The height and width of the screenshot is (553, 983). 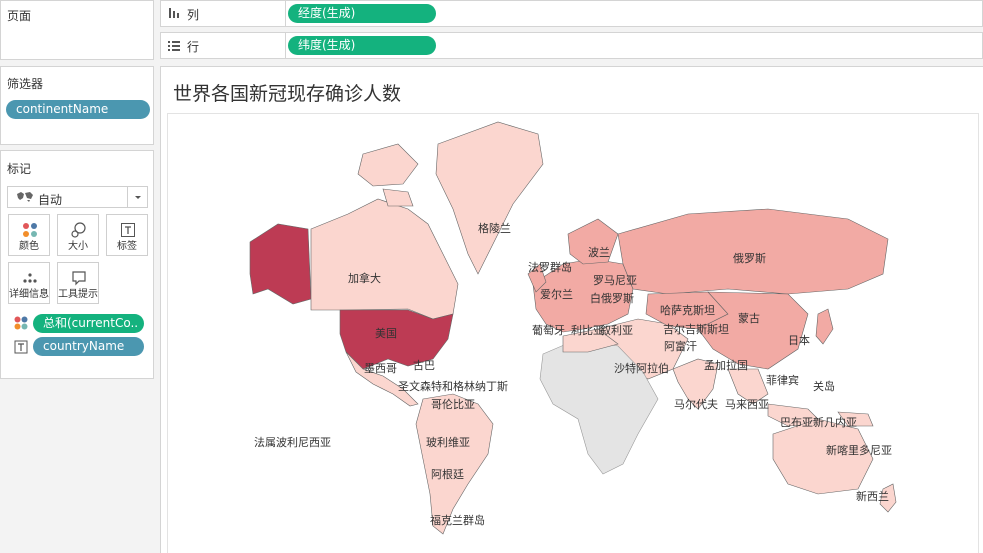 I want to click on country-australia, so click(x=823, y=456).